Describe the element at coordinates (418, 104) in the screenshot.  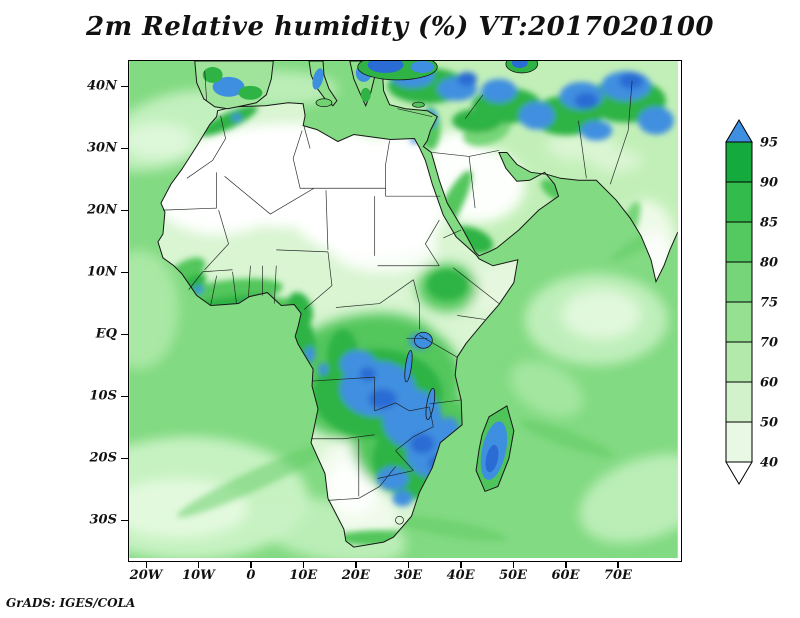
I see `cyprus-island` at that location.